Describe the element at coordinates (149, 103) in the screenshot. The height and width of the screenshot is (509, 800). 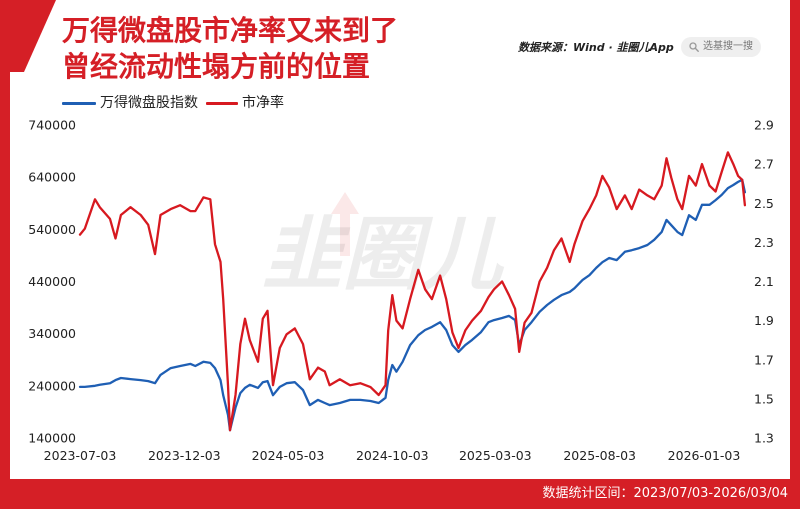
I see `legend-label-index: 万得微盘股指数` at that location.